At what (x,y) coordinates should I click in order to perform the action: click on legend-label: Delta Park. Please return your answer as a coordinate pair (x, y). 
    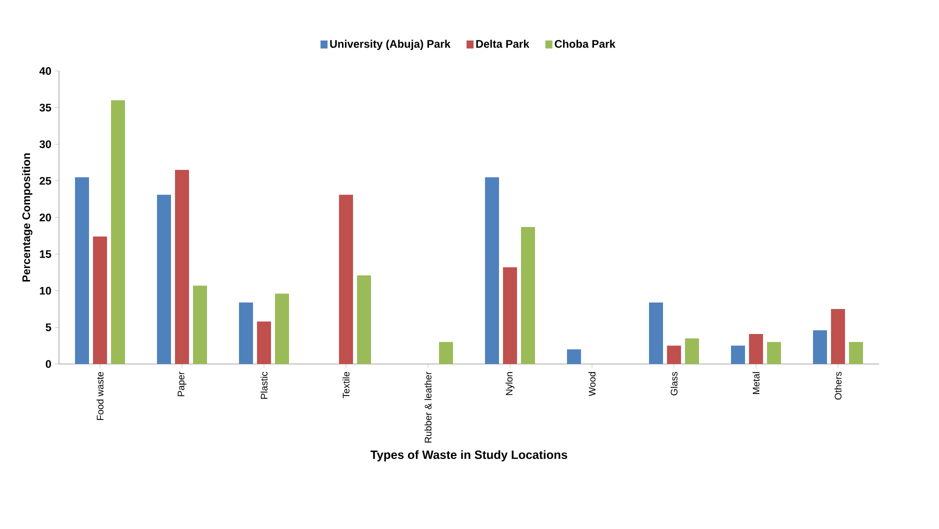
    Looking at the image, I should click on (503, 44).